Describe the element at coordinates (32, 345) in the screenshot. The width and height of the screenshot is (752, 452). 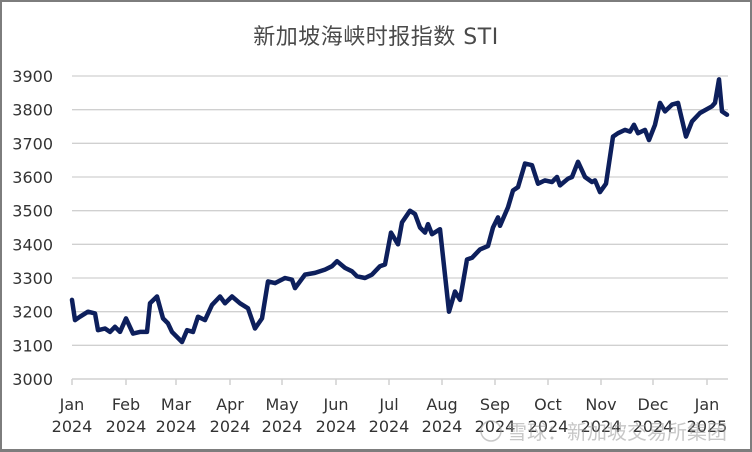
I see `y-tick-label: 3100` at that location.